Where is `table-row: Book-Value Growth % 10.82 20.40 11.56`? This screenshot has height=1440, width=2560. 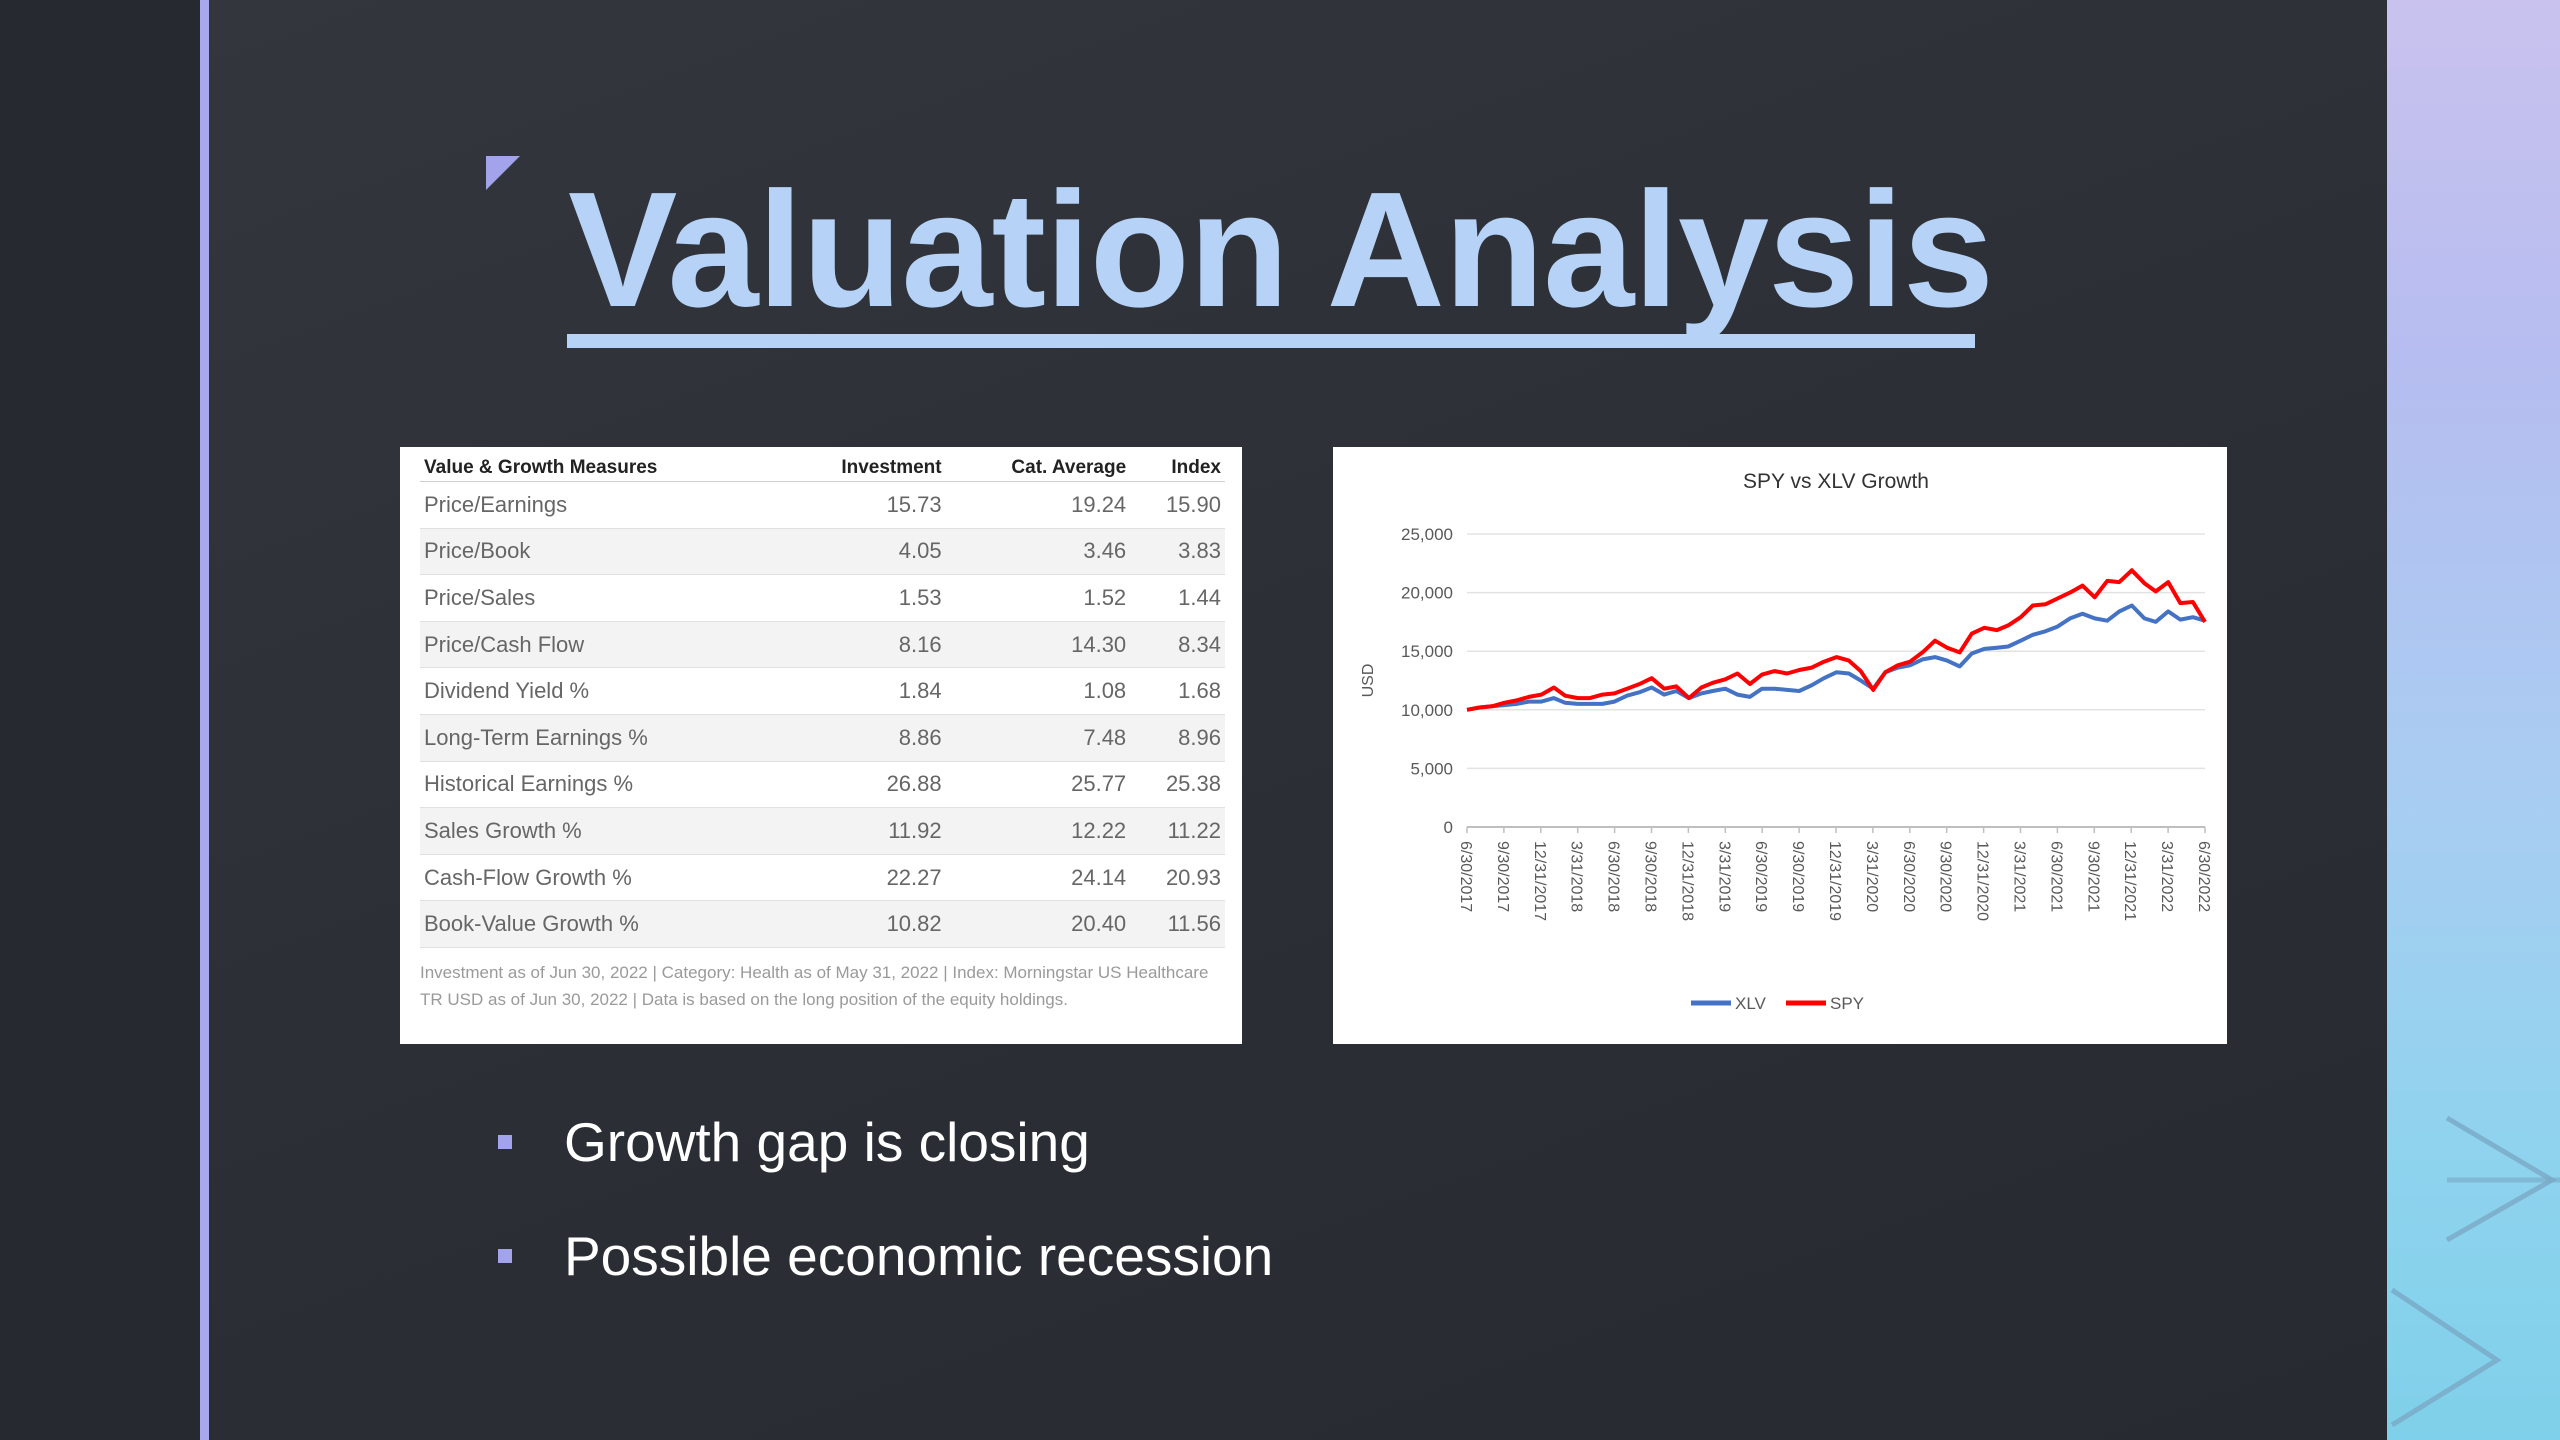
table-row: Book-Value Growth % 10.82 20.40 11.56 is located at coordinates (822, 924).